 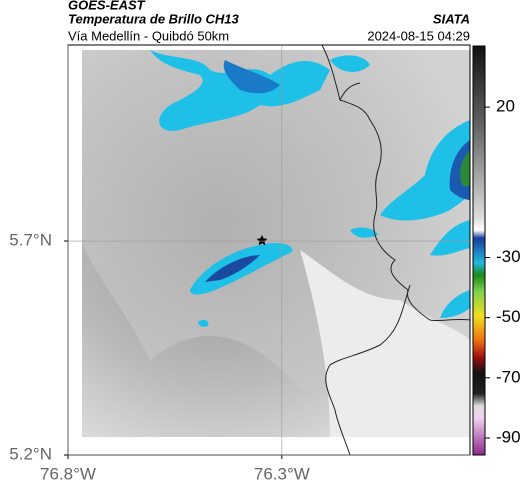 What do you see at coordinates (107, 6) in the screenshot?
I see `title: GOES-EAST` at bounding box center [107, 6].